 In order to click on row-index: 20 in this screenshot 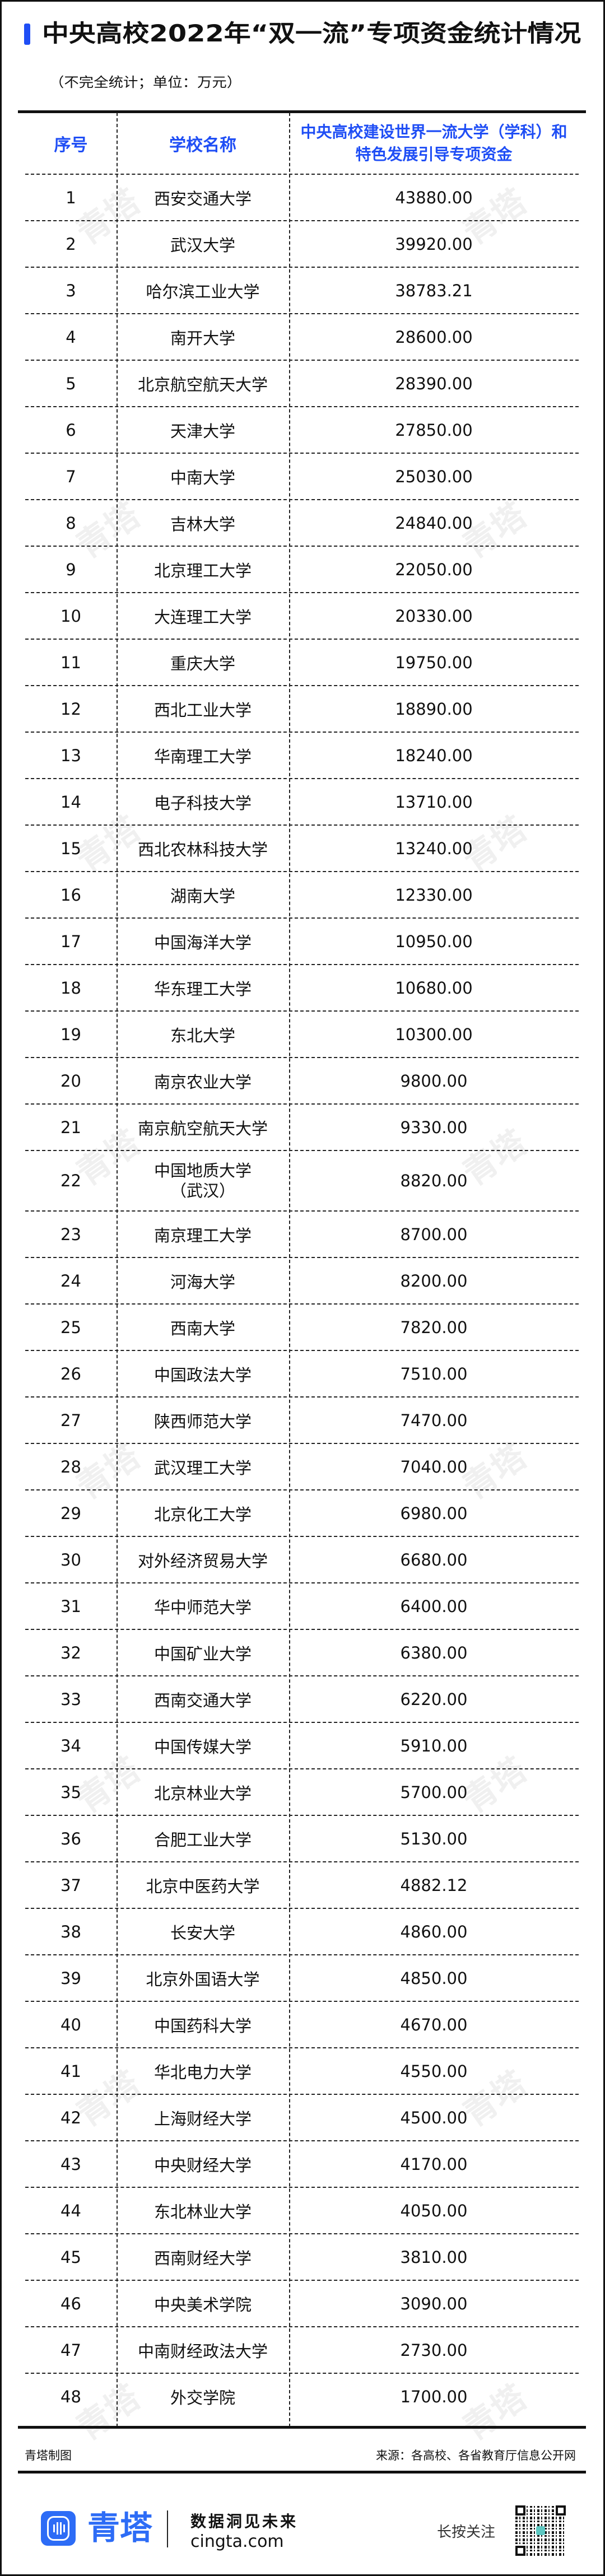, I will do `click(71, 1081)`.